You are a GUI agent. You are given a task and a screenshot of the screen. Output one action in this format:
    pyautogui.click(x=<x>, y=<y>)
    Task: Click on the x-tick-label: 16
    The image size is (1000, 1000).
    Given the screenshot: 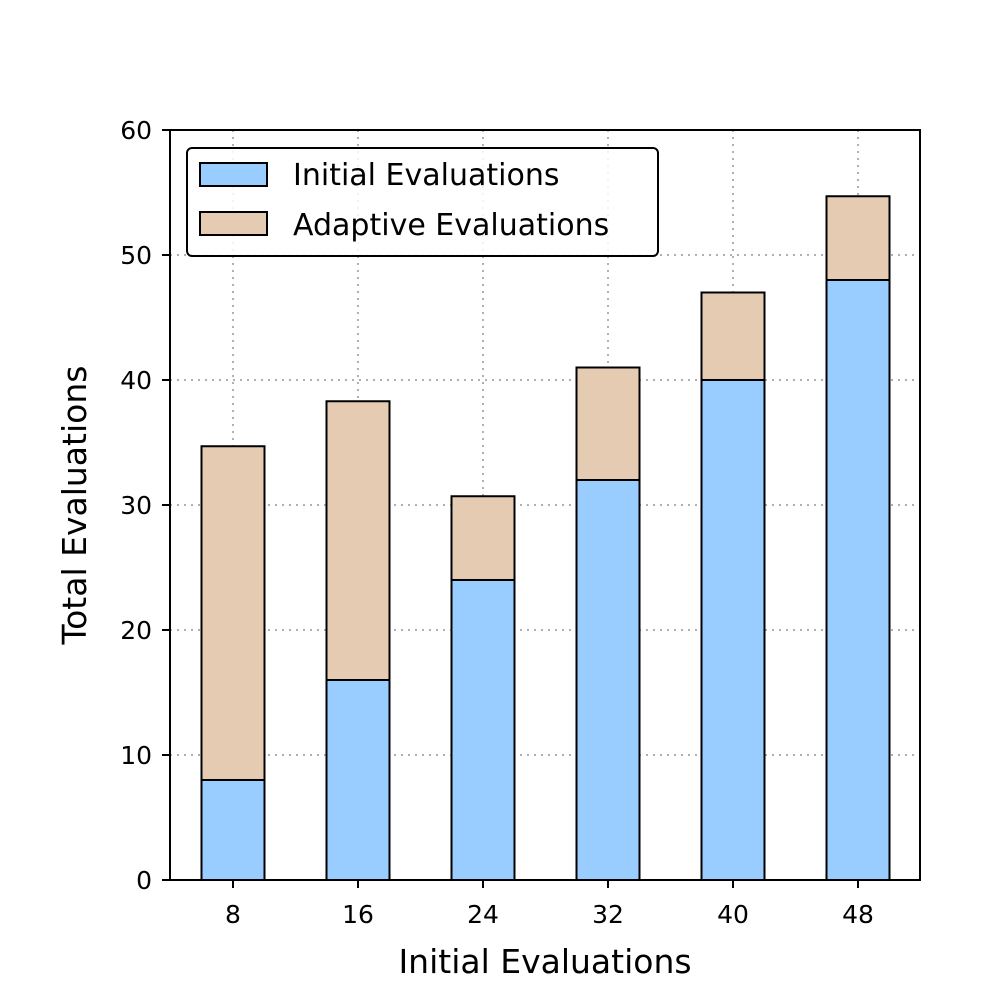 What is the action you would take?
    pyautogui.click(x=358, y=914)
    